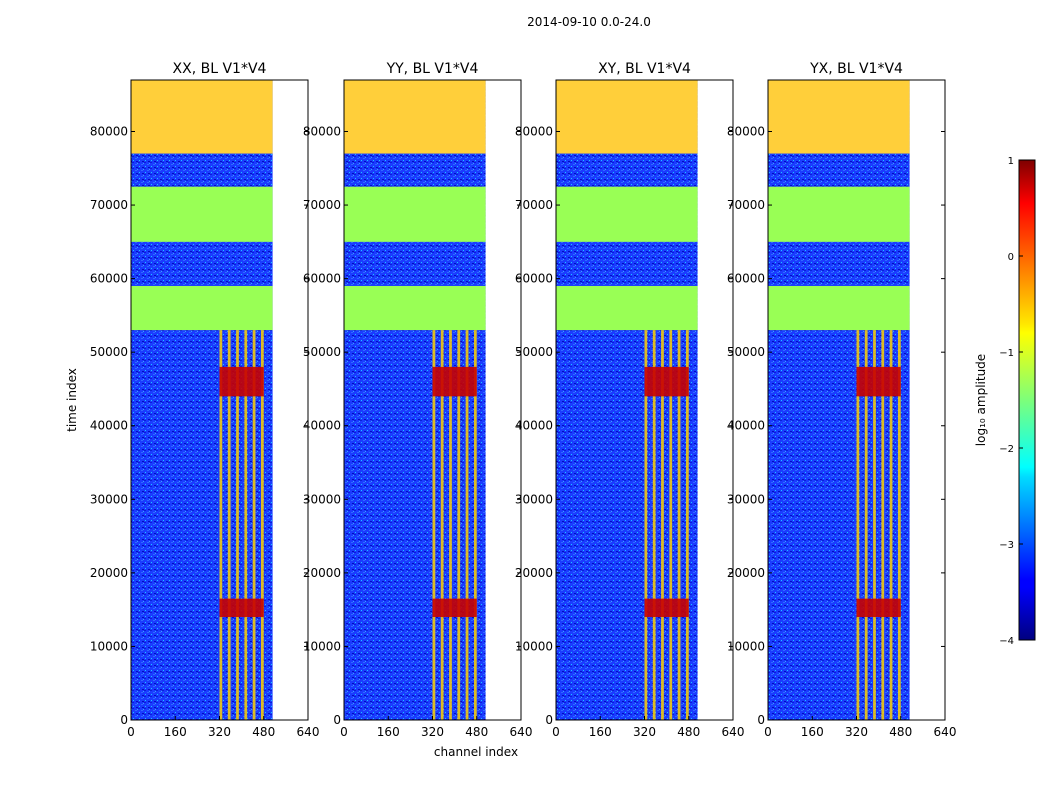 The image size is (1050, 800). I want to click on figure-suptitle: 2014-09-10 0.0-24.0, so click(589, 22).